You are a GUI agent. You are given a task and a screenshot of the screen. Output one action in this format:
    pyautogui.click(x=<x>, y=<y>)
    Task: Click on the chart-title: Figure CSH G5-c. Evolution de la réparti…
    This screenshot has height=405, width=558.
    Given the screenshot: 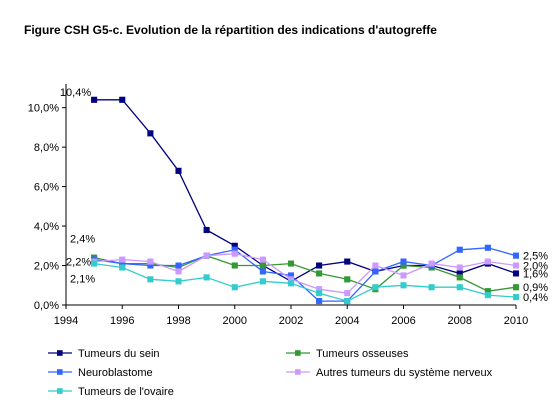 What is the action you would take?
    pyautogui.click(x=230, y=30)
    